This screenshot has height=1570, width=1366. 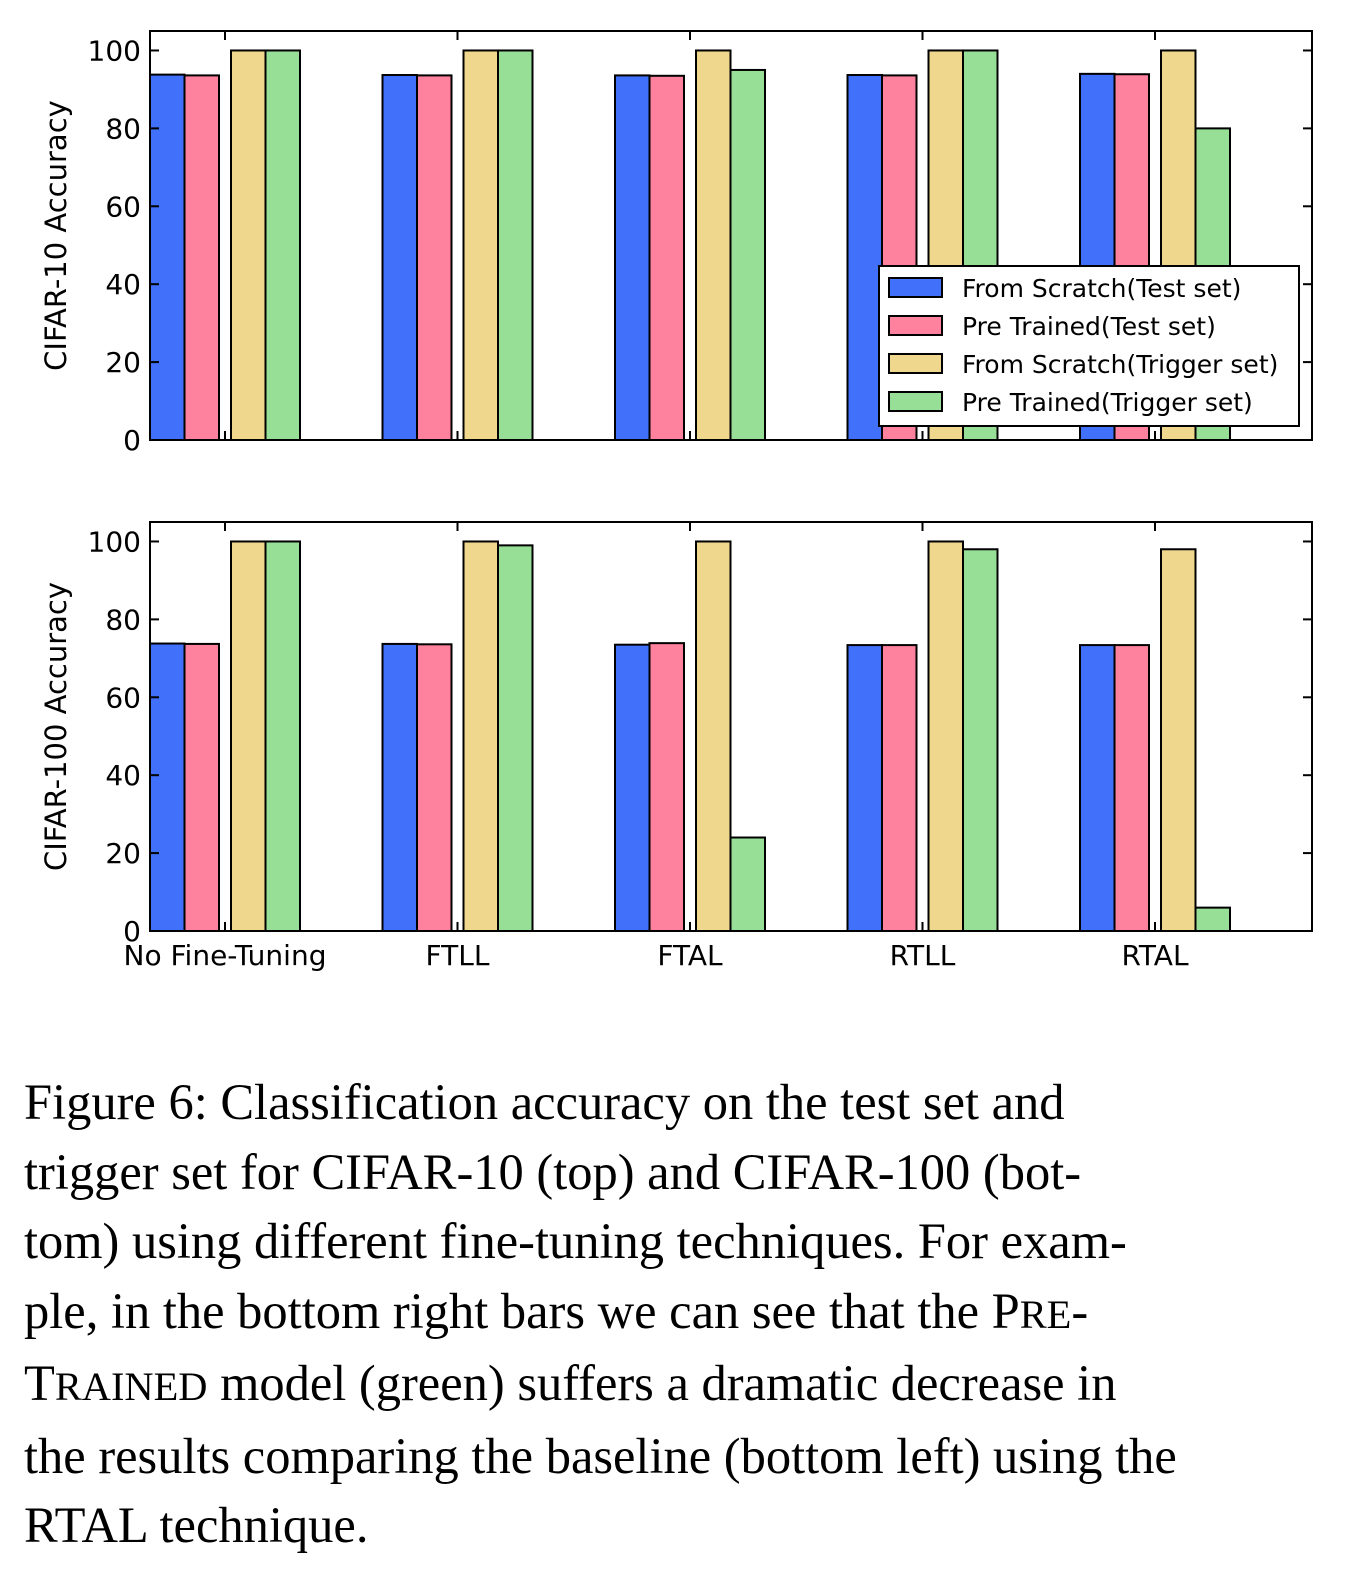 I want to click on caption-text: -, so click(x=1080, y=1310).